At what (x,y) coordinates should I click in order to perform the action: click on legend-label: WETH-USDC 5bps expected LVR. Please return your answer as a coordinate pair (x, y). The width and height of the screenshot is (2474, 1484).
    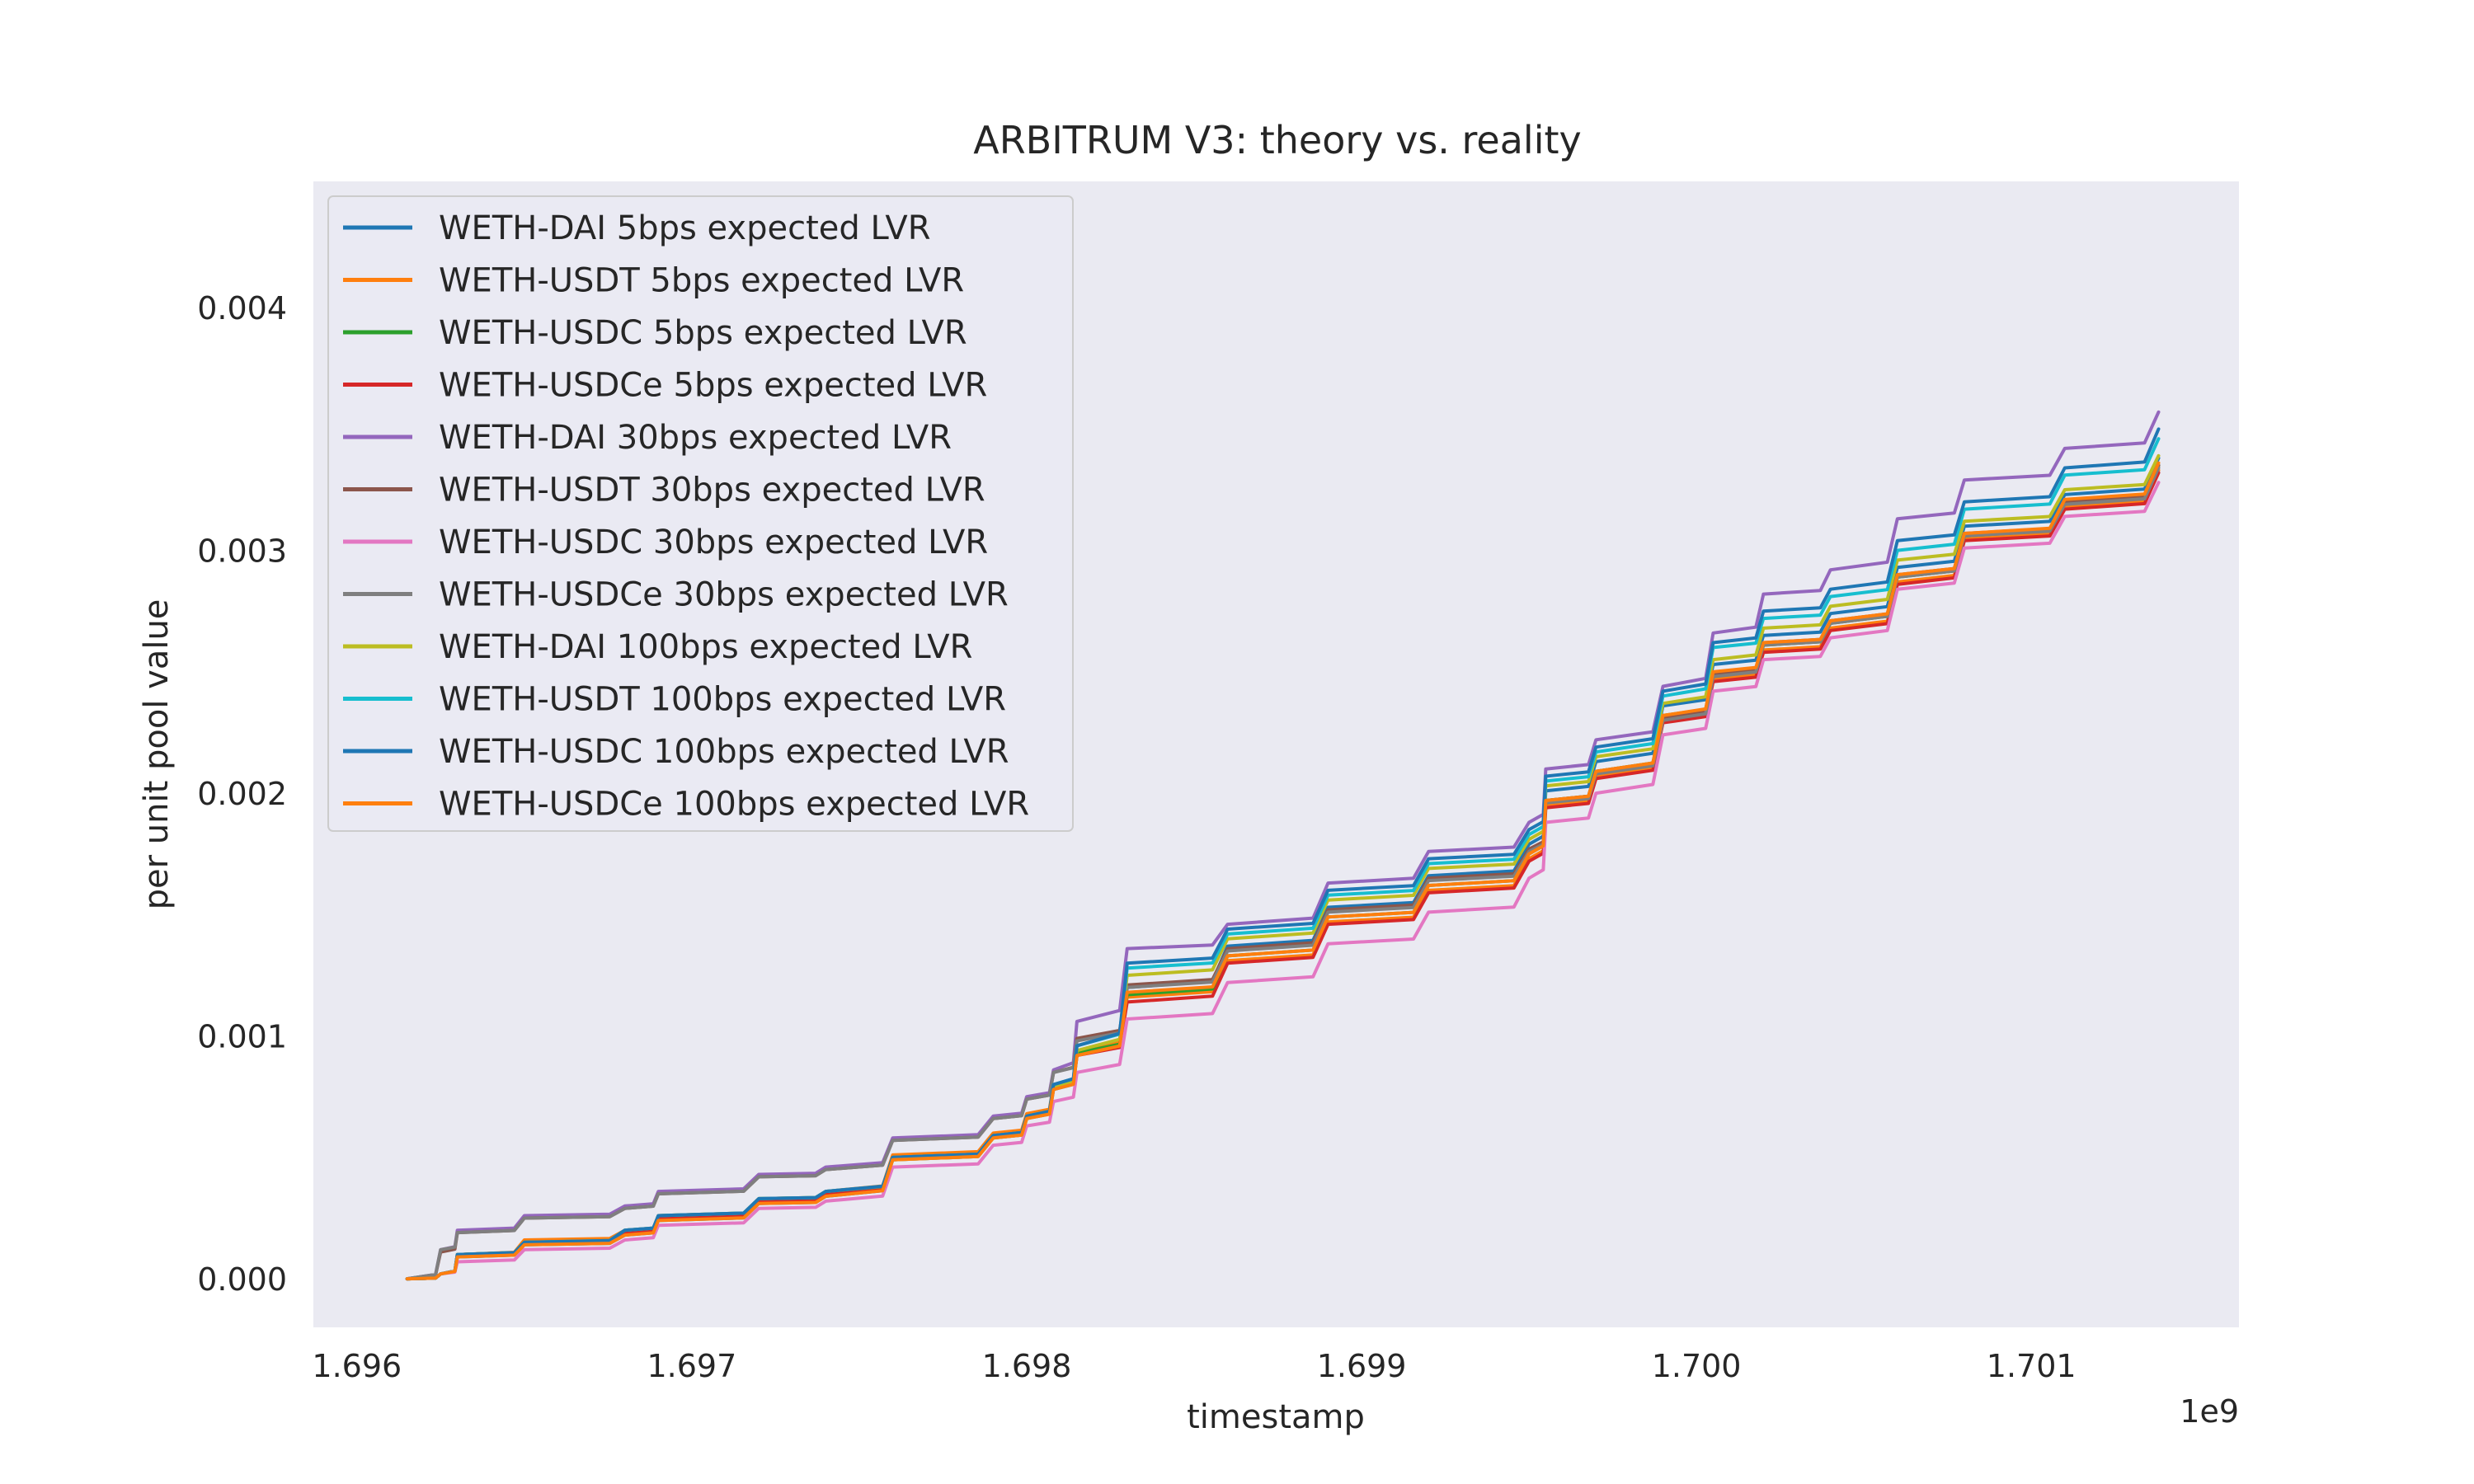
    Looking at the image, I should click on (703, 333).